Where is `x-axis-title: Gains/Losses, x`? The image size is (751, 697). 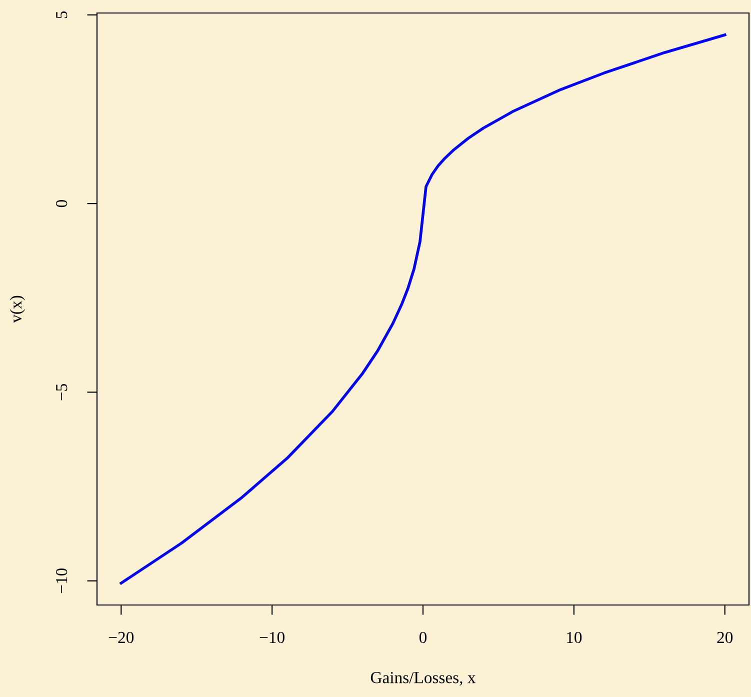
x-axis-title: Gains/Losses, x is located at coordinates (423, 679).